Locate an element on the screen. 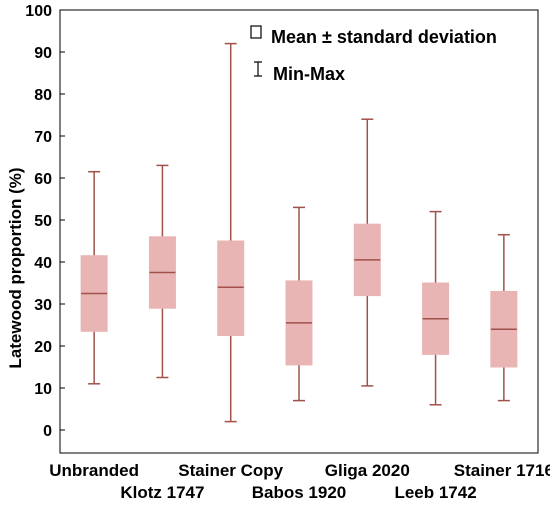  x-category-label: Unbranded is located at coordinates (94, 470).